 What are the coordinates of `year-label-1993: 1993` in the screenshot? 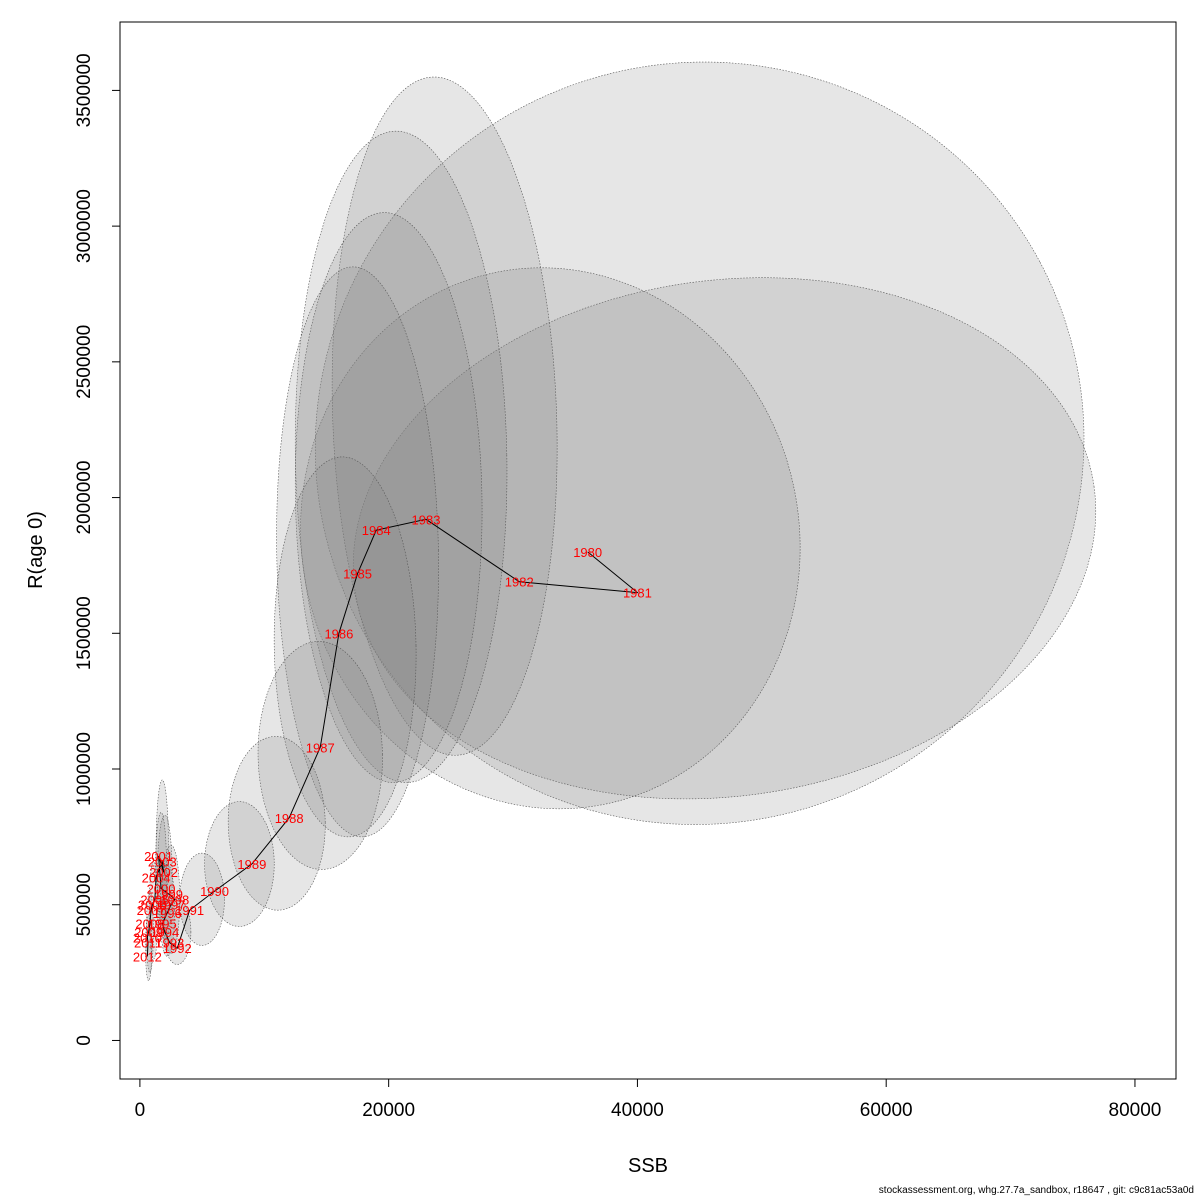 It's located at (169, 943).